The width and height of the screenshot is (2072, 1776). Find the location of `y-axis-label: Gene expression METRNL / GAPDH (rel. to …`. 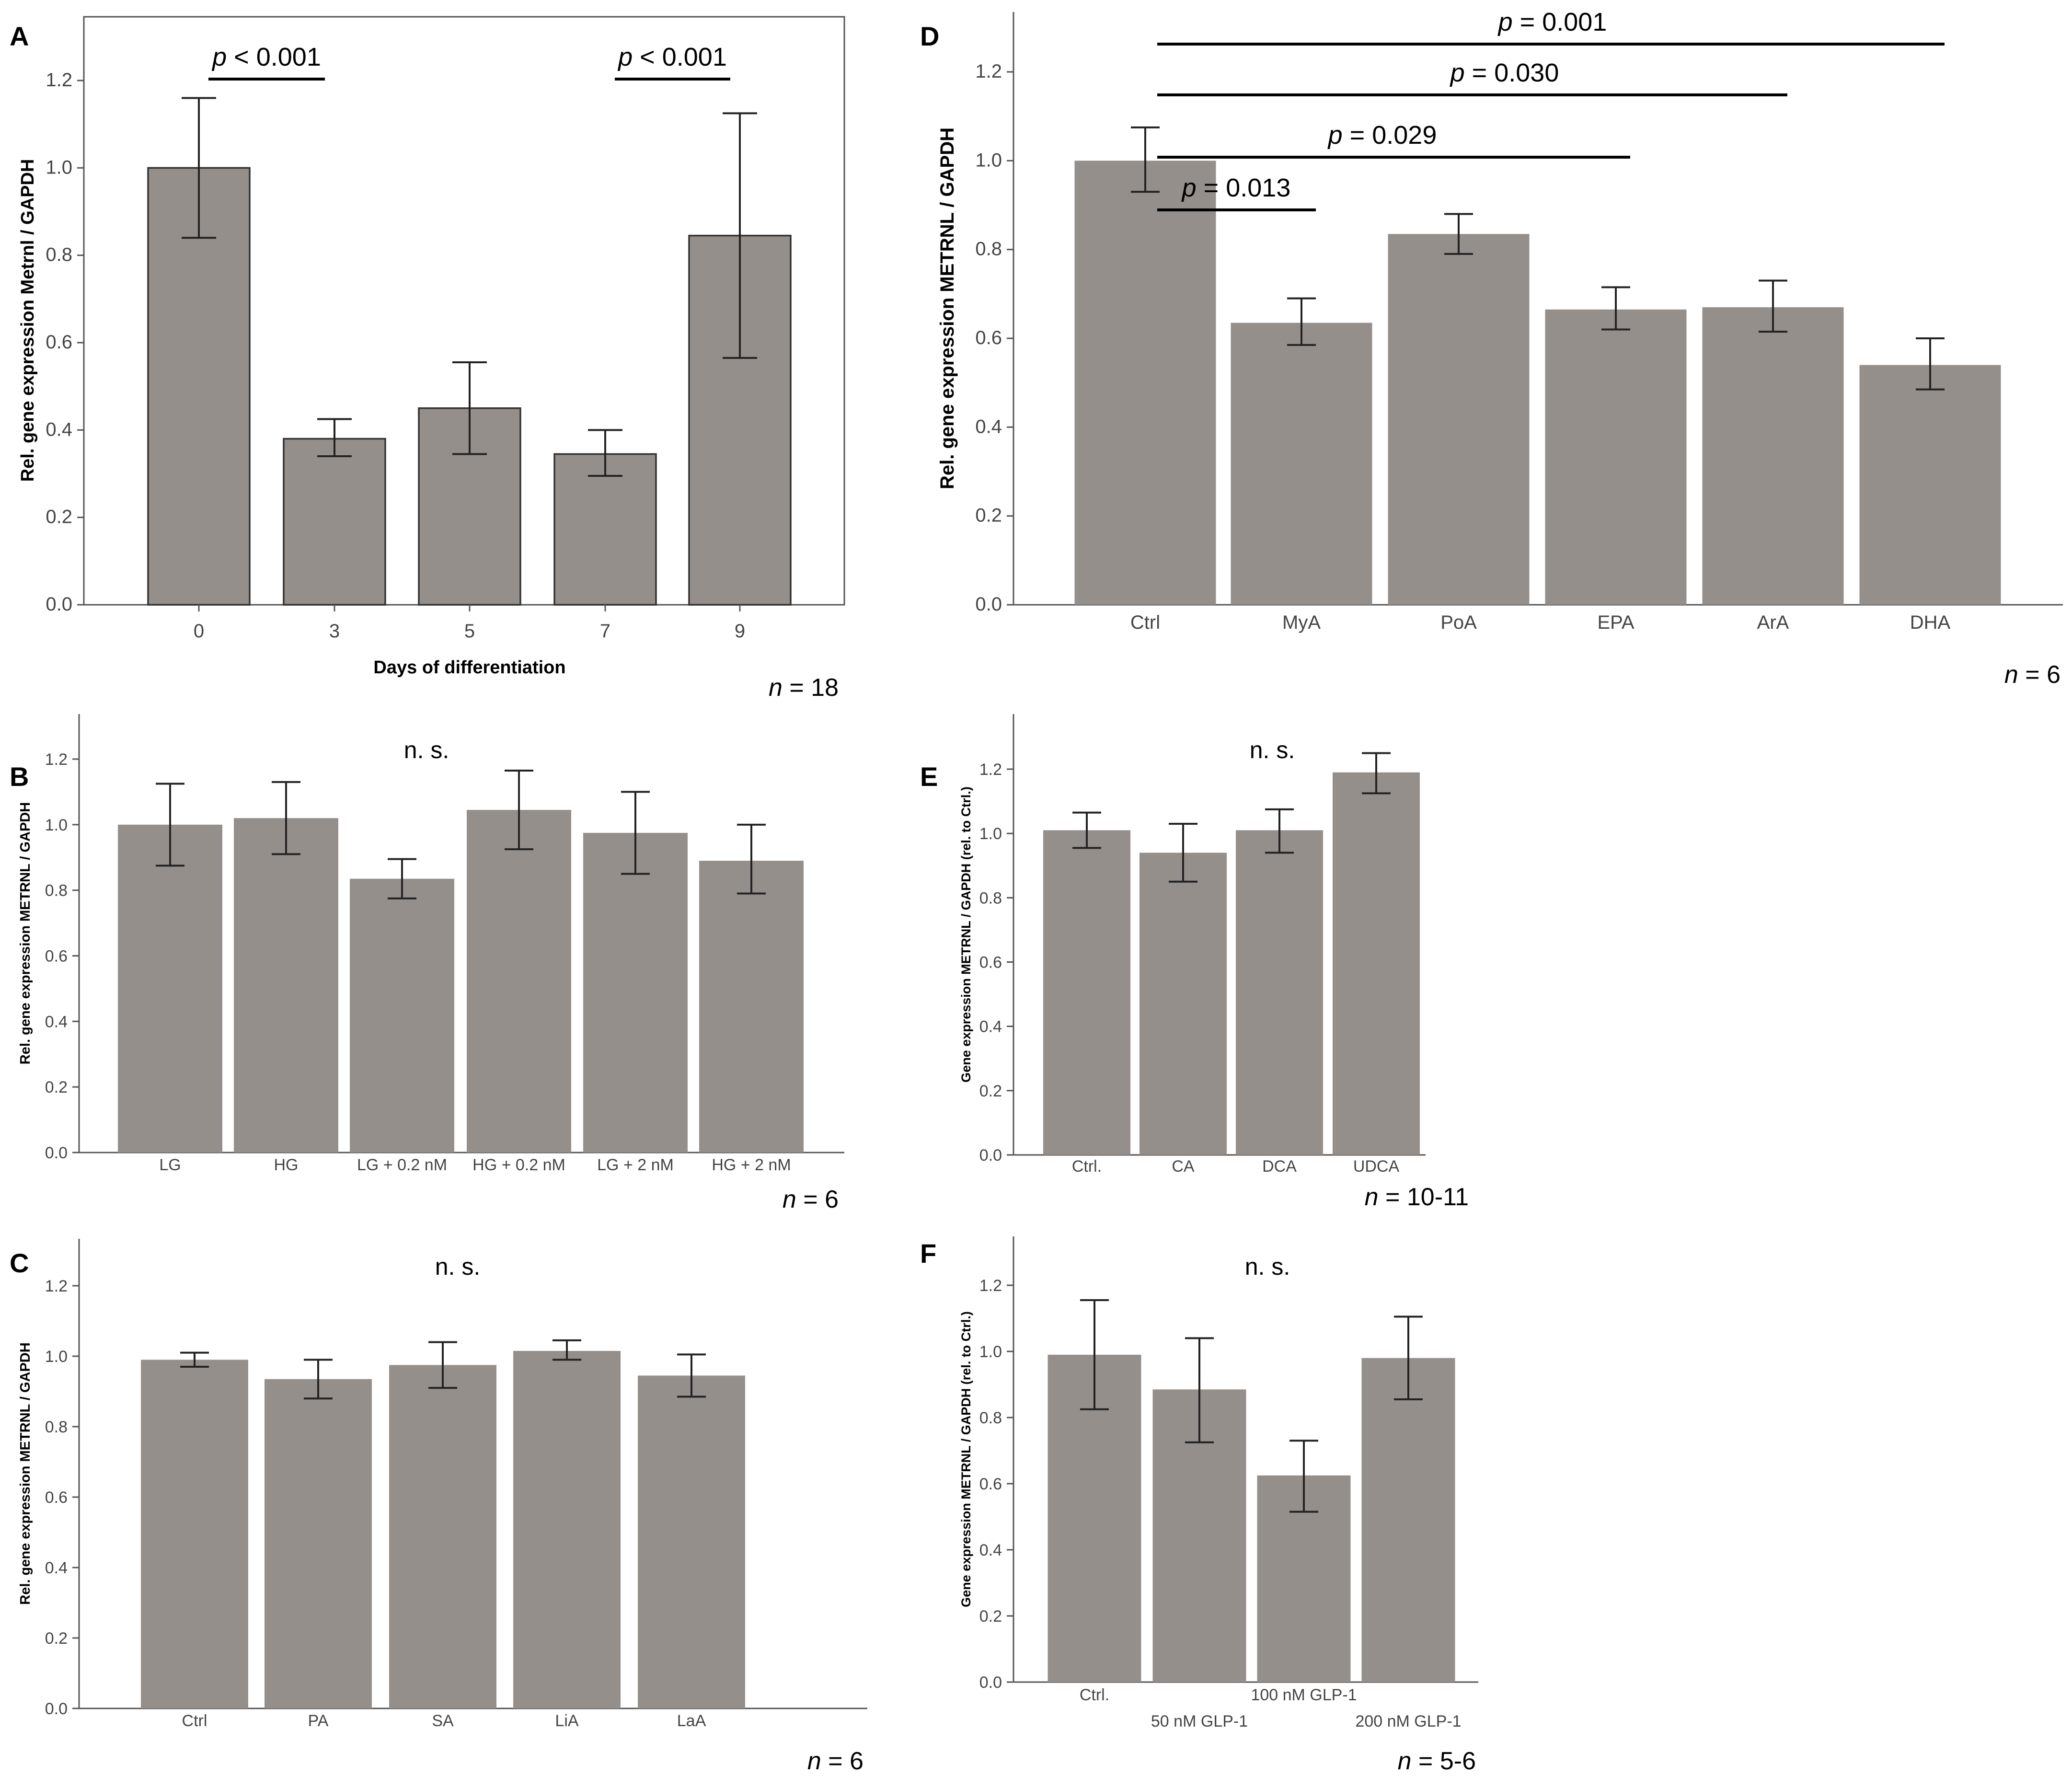

y-axis-label: Gene expression METRNL / GAPDH (rel. to … is located at coordinates (966, 934).